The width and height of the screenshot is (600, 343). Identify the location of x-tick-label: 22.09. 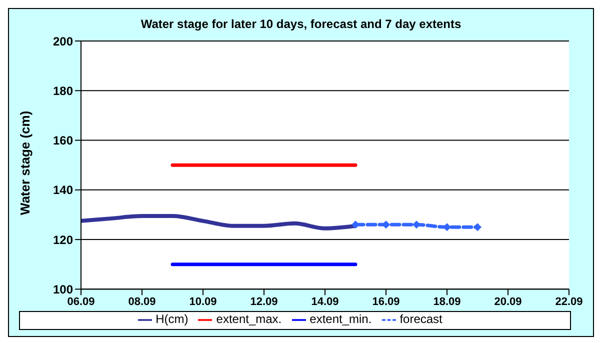
(569, 302).